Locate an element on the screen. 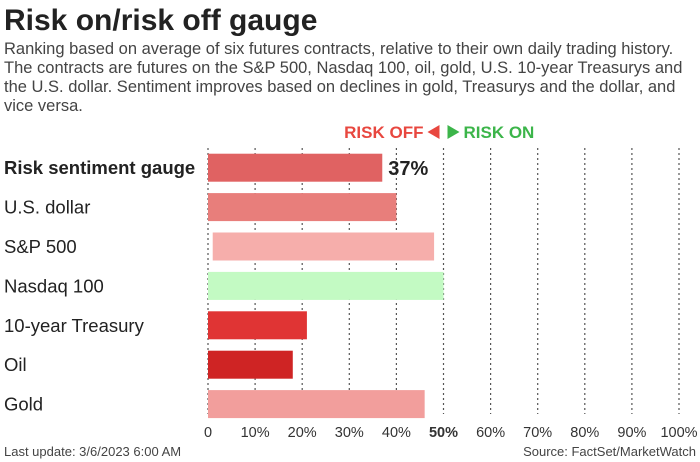 This screenshot has width=700, height=462. category-label: Risk sentiment gauge is located at coordinates (99, 167).